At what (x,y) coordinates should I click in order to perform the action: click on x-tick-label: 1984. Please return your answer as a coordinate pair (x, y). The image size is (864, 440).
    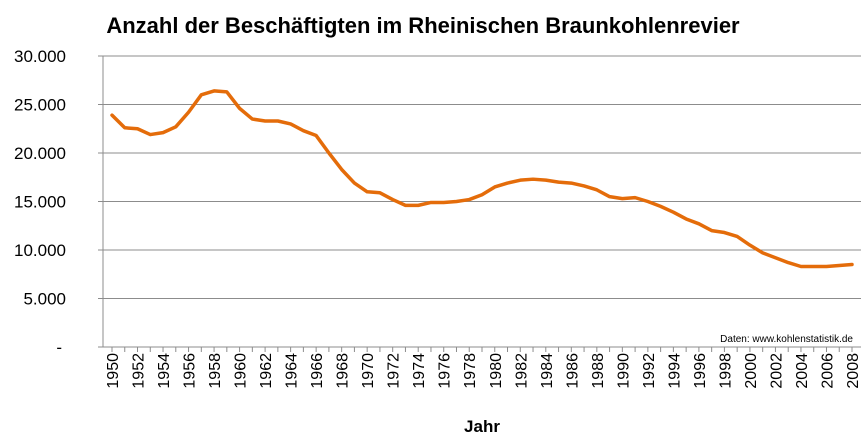
    Looking at the image, I should click on (547, 371).